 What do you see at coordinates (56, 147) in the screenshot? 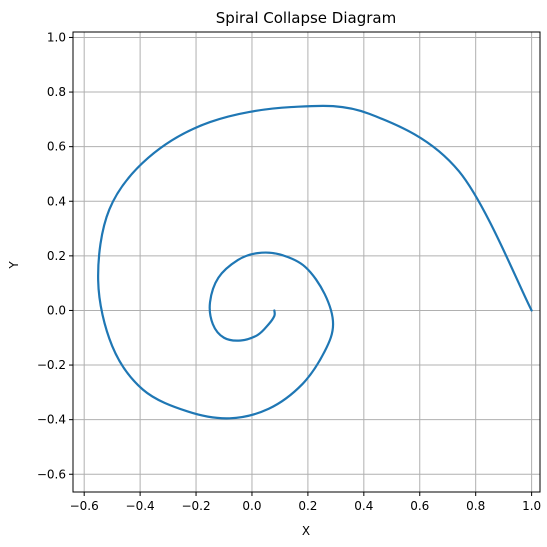
I see `y-tick-label: 0.6` at bounding box center [56, 147].